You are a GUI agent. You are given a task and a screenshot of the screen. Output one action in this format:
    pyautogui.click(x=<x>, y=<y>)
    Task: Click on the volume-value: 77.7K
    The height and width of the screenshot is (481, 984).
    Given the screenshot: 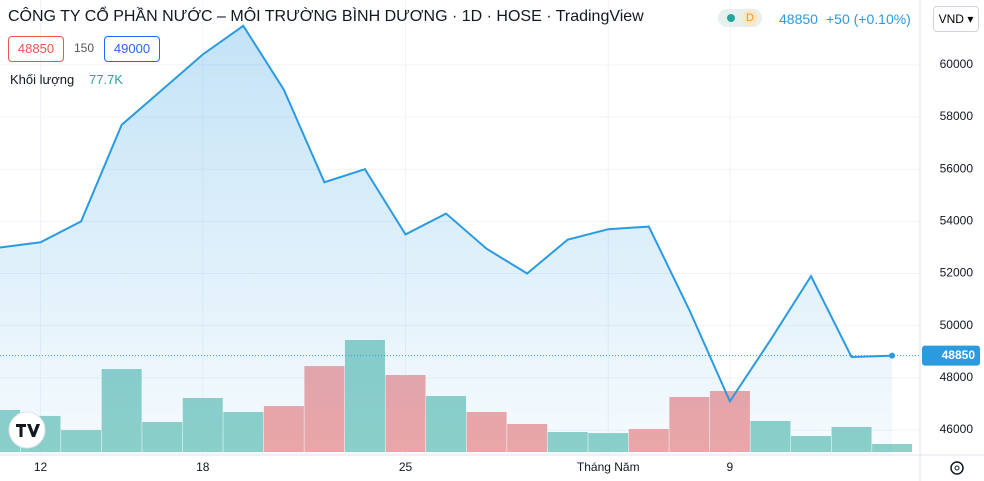 What is the action you would take?
    pyautogui.click(x=106, y=79)
    